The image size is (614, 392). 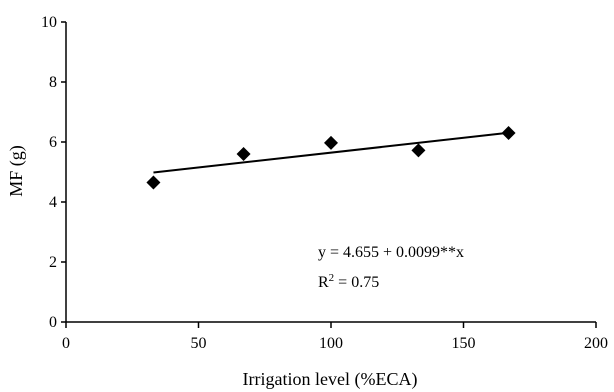 What do you see at coordinates (53, 82) in the screenshot?
I see `y-tick-label: 8` at bounding box center [53, 82].